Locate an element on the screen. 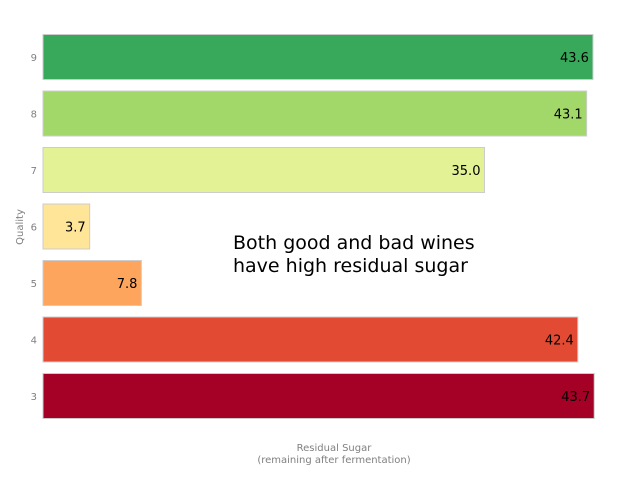  bar-value-label-6: 3.7 is located at coordinates (75, 228).